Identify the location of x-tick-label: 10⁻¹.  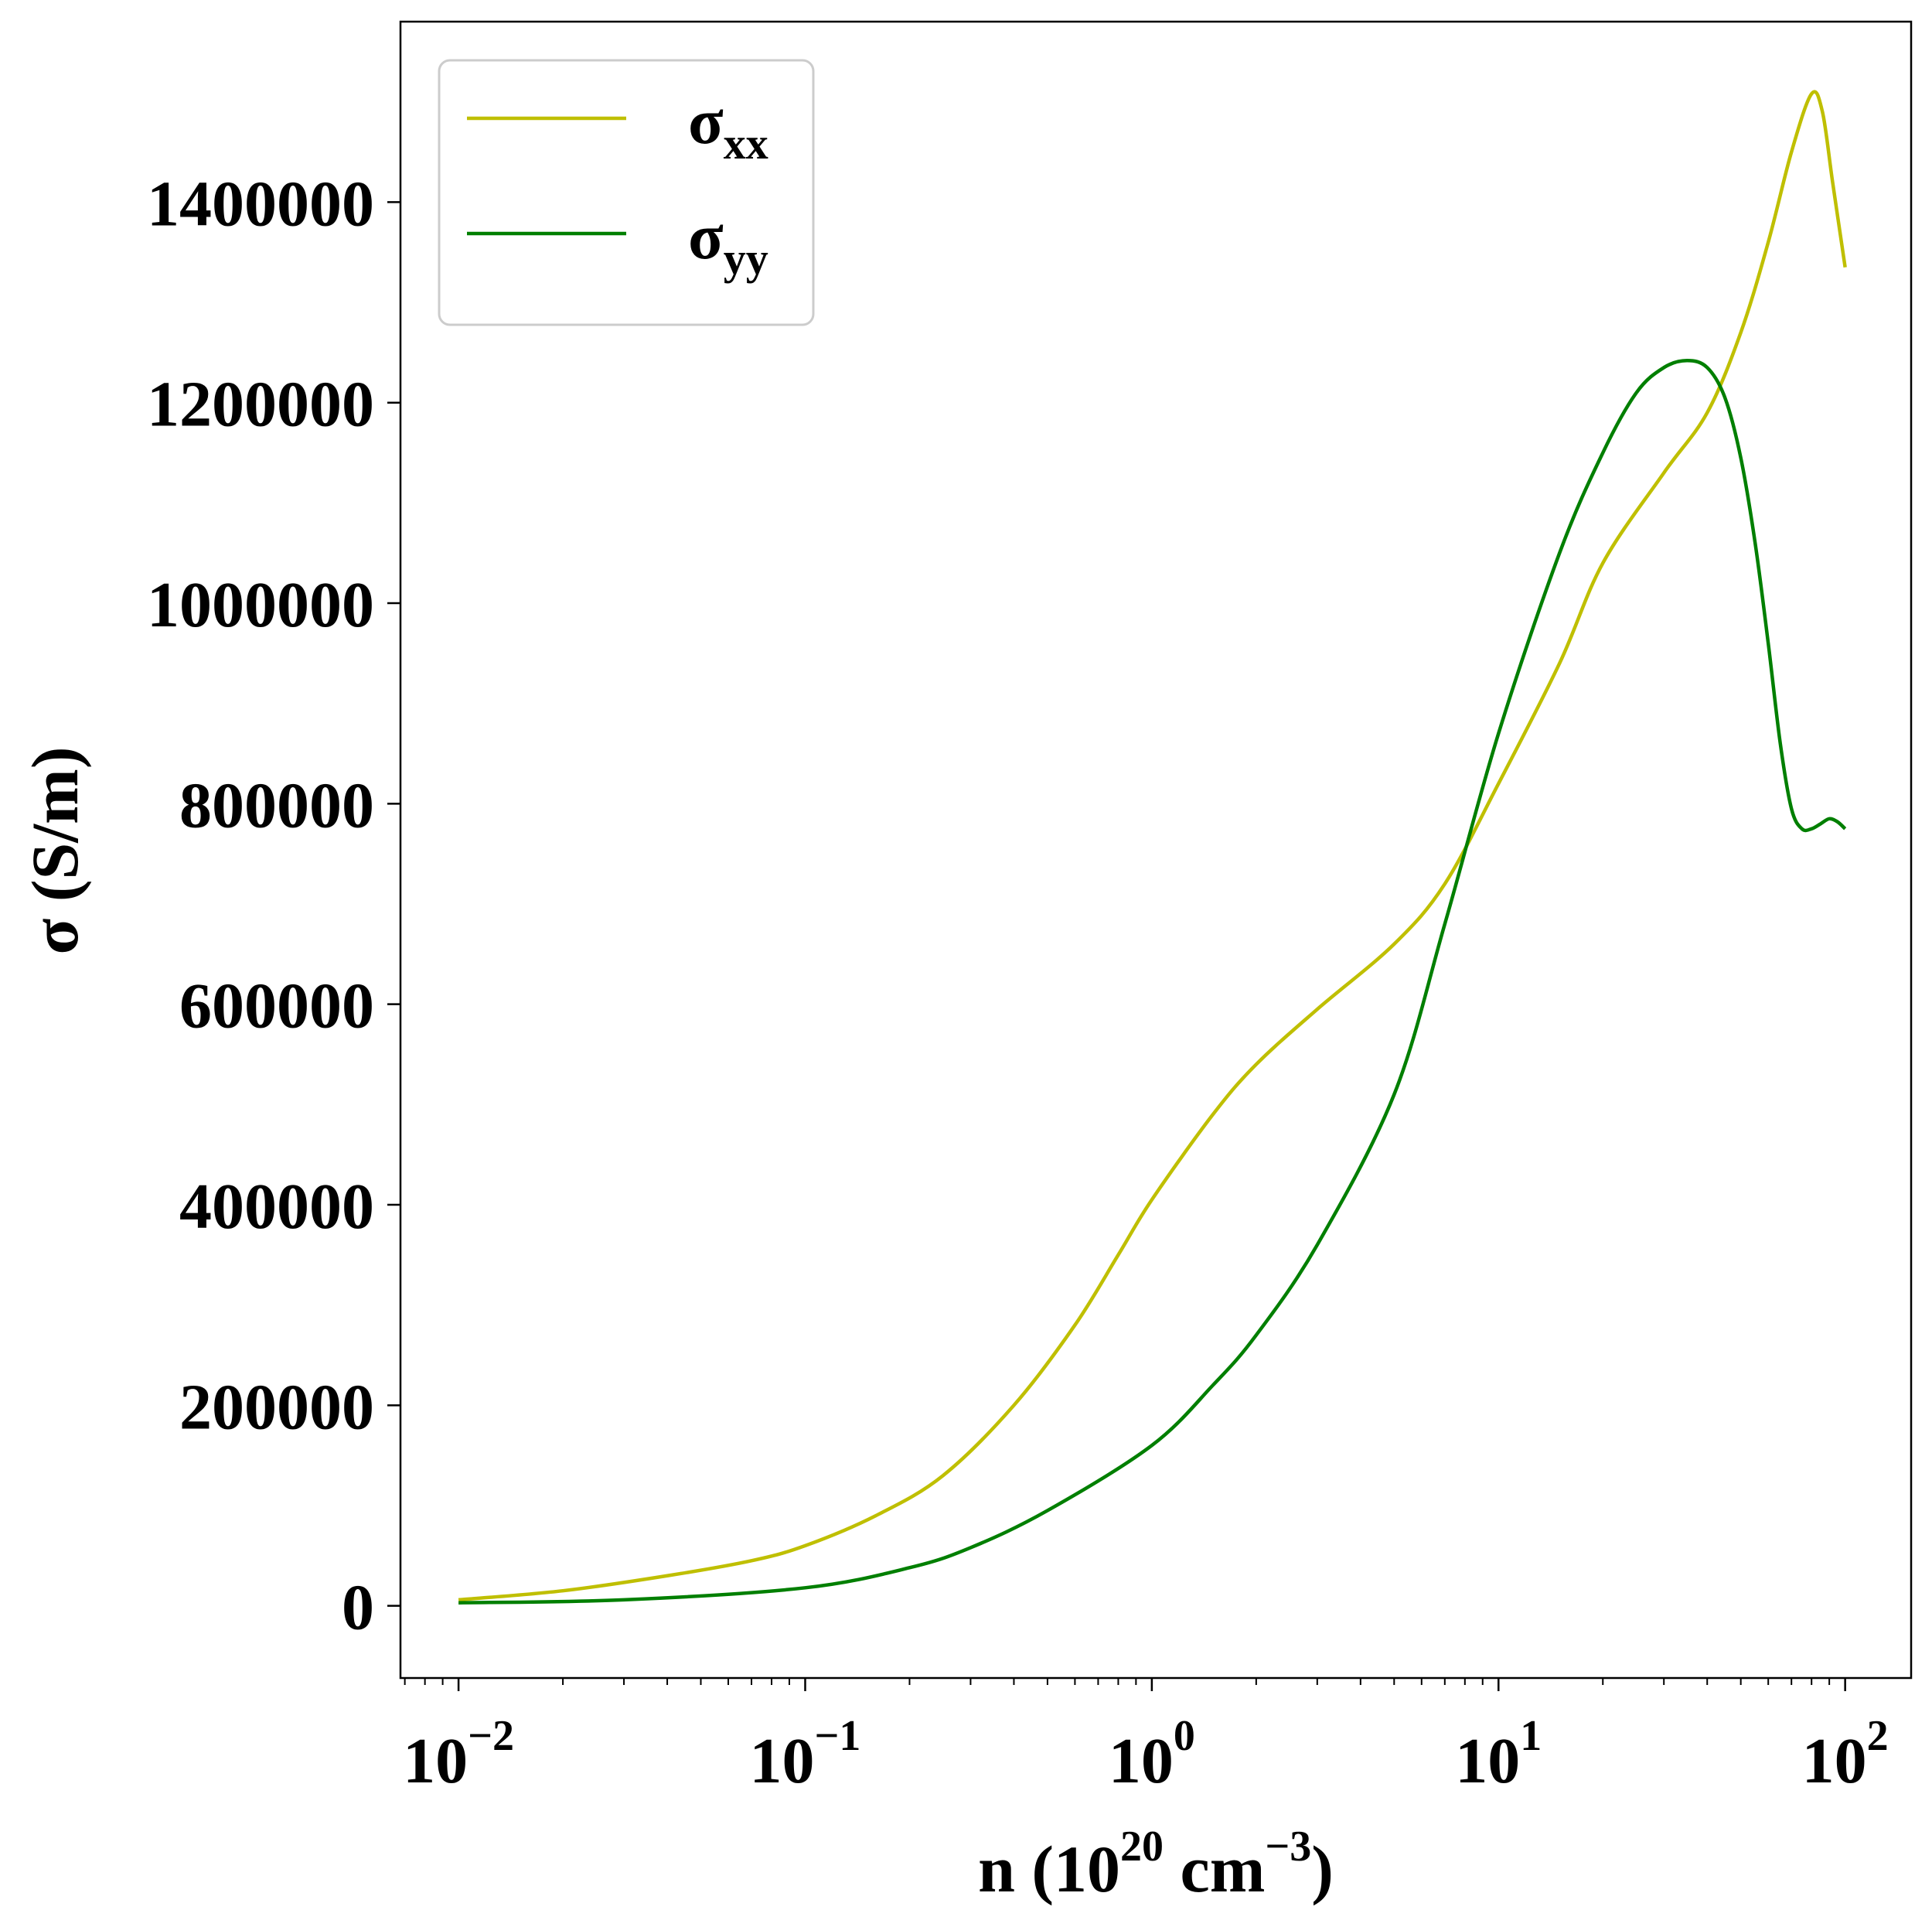
(805, 1754).